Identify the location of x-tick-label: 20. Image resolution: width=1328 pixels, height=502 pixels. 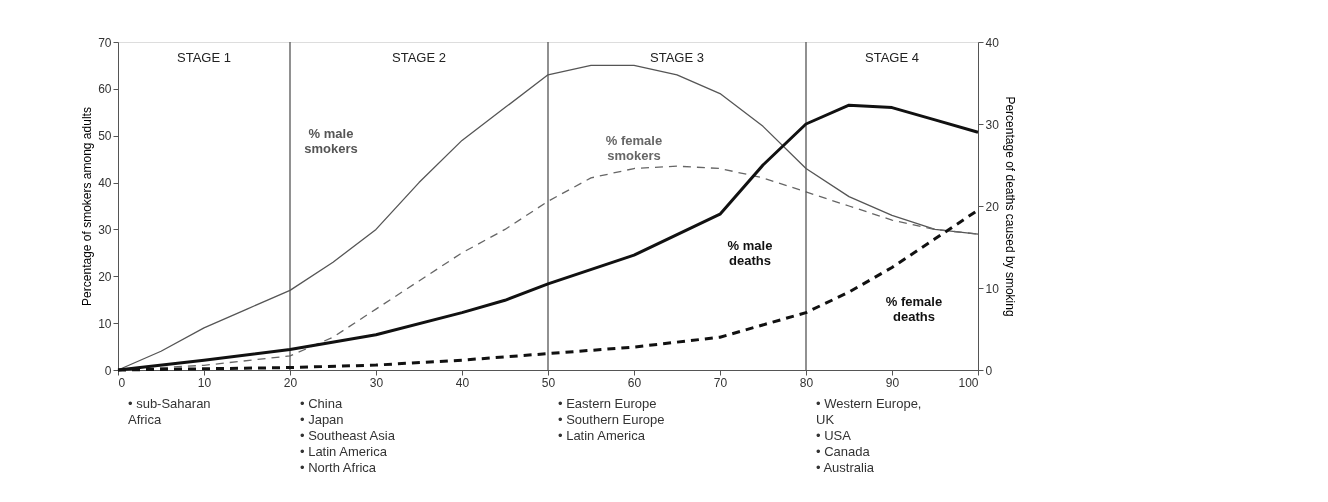
(290, 382).